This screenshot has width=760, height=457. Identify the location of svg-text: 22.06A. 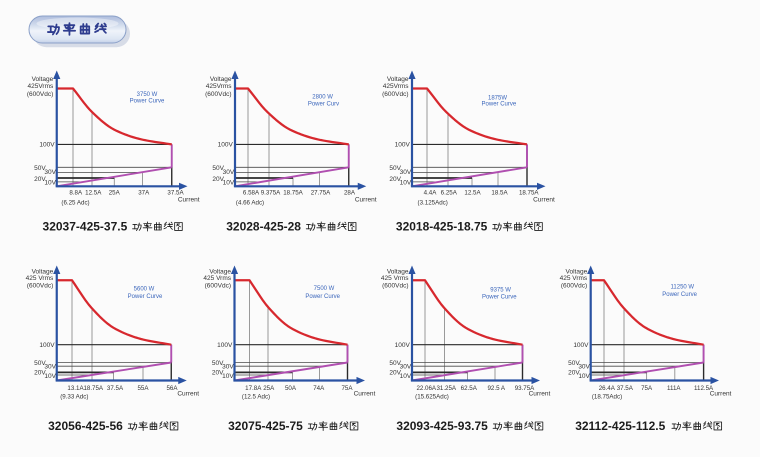
(426, 388).